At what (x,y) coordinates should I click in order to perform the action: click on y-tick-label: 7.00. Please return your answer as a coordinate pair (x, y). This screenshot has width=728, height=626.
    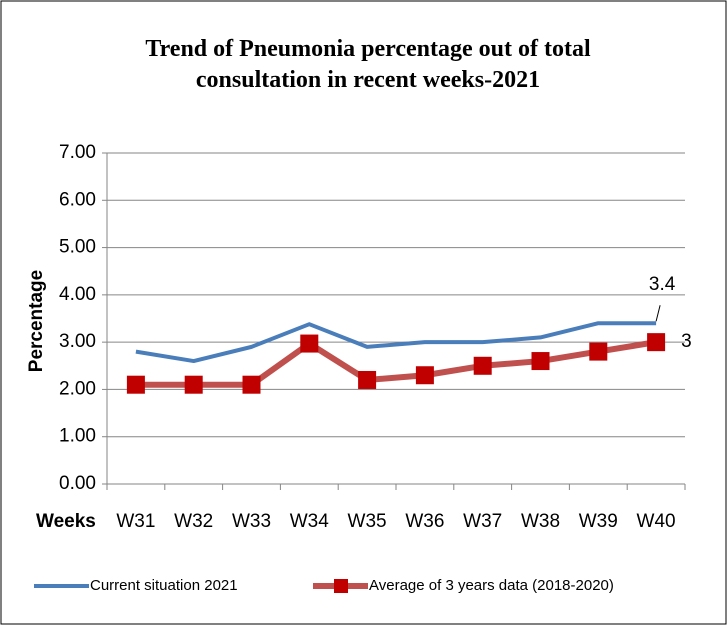
    Looking at the image, I should click on (77, 152).